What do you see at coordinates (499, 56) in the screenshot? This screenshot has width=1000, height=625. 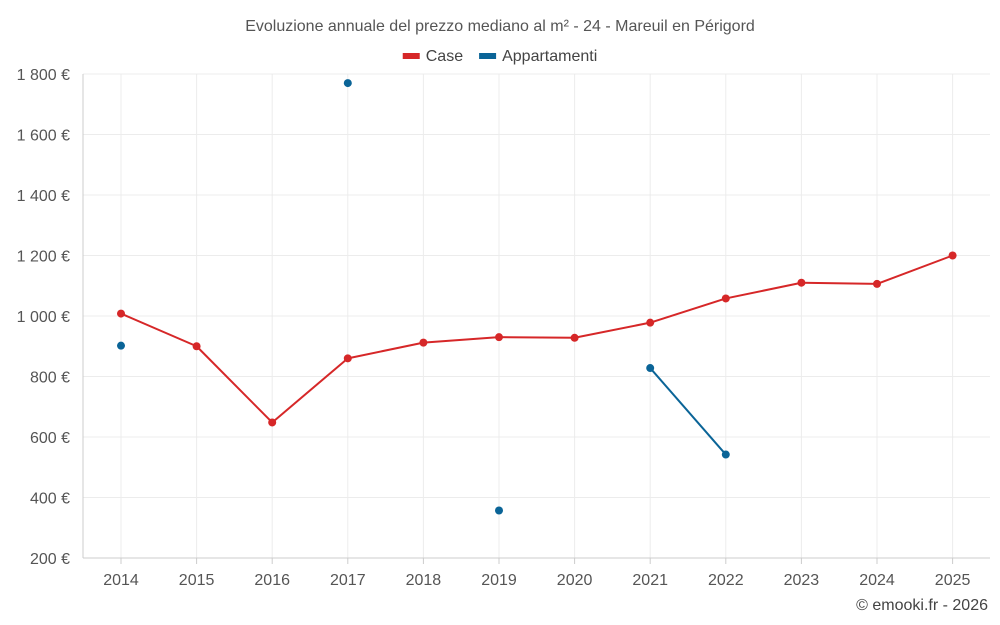 I see `legend: Case Appartamenti` at bounding box center [499, 56].